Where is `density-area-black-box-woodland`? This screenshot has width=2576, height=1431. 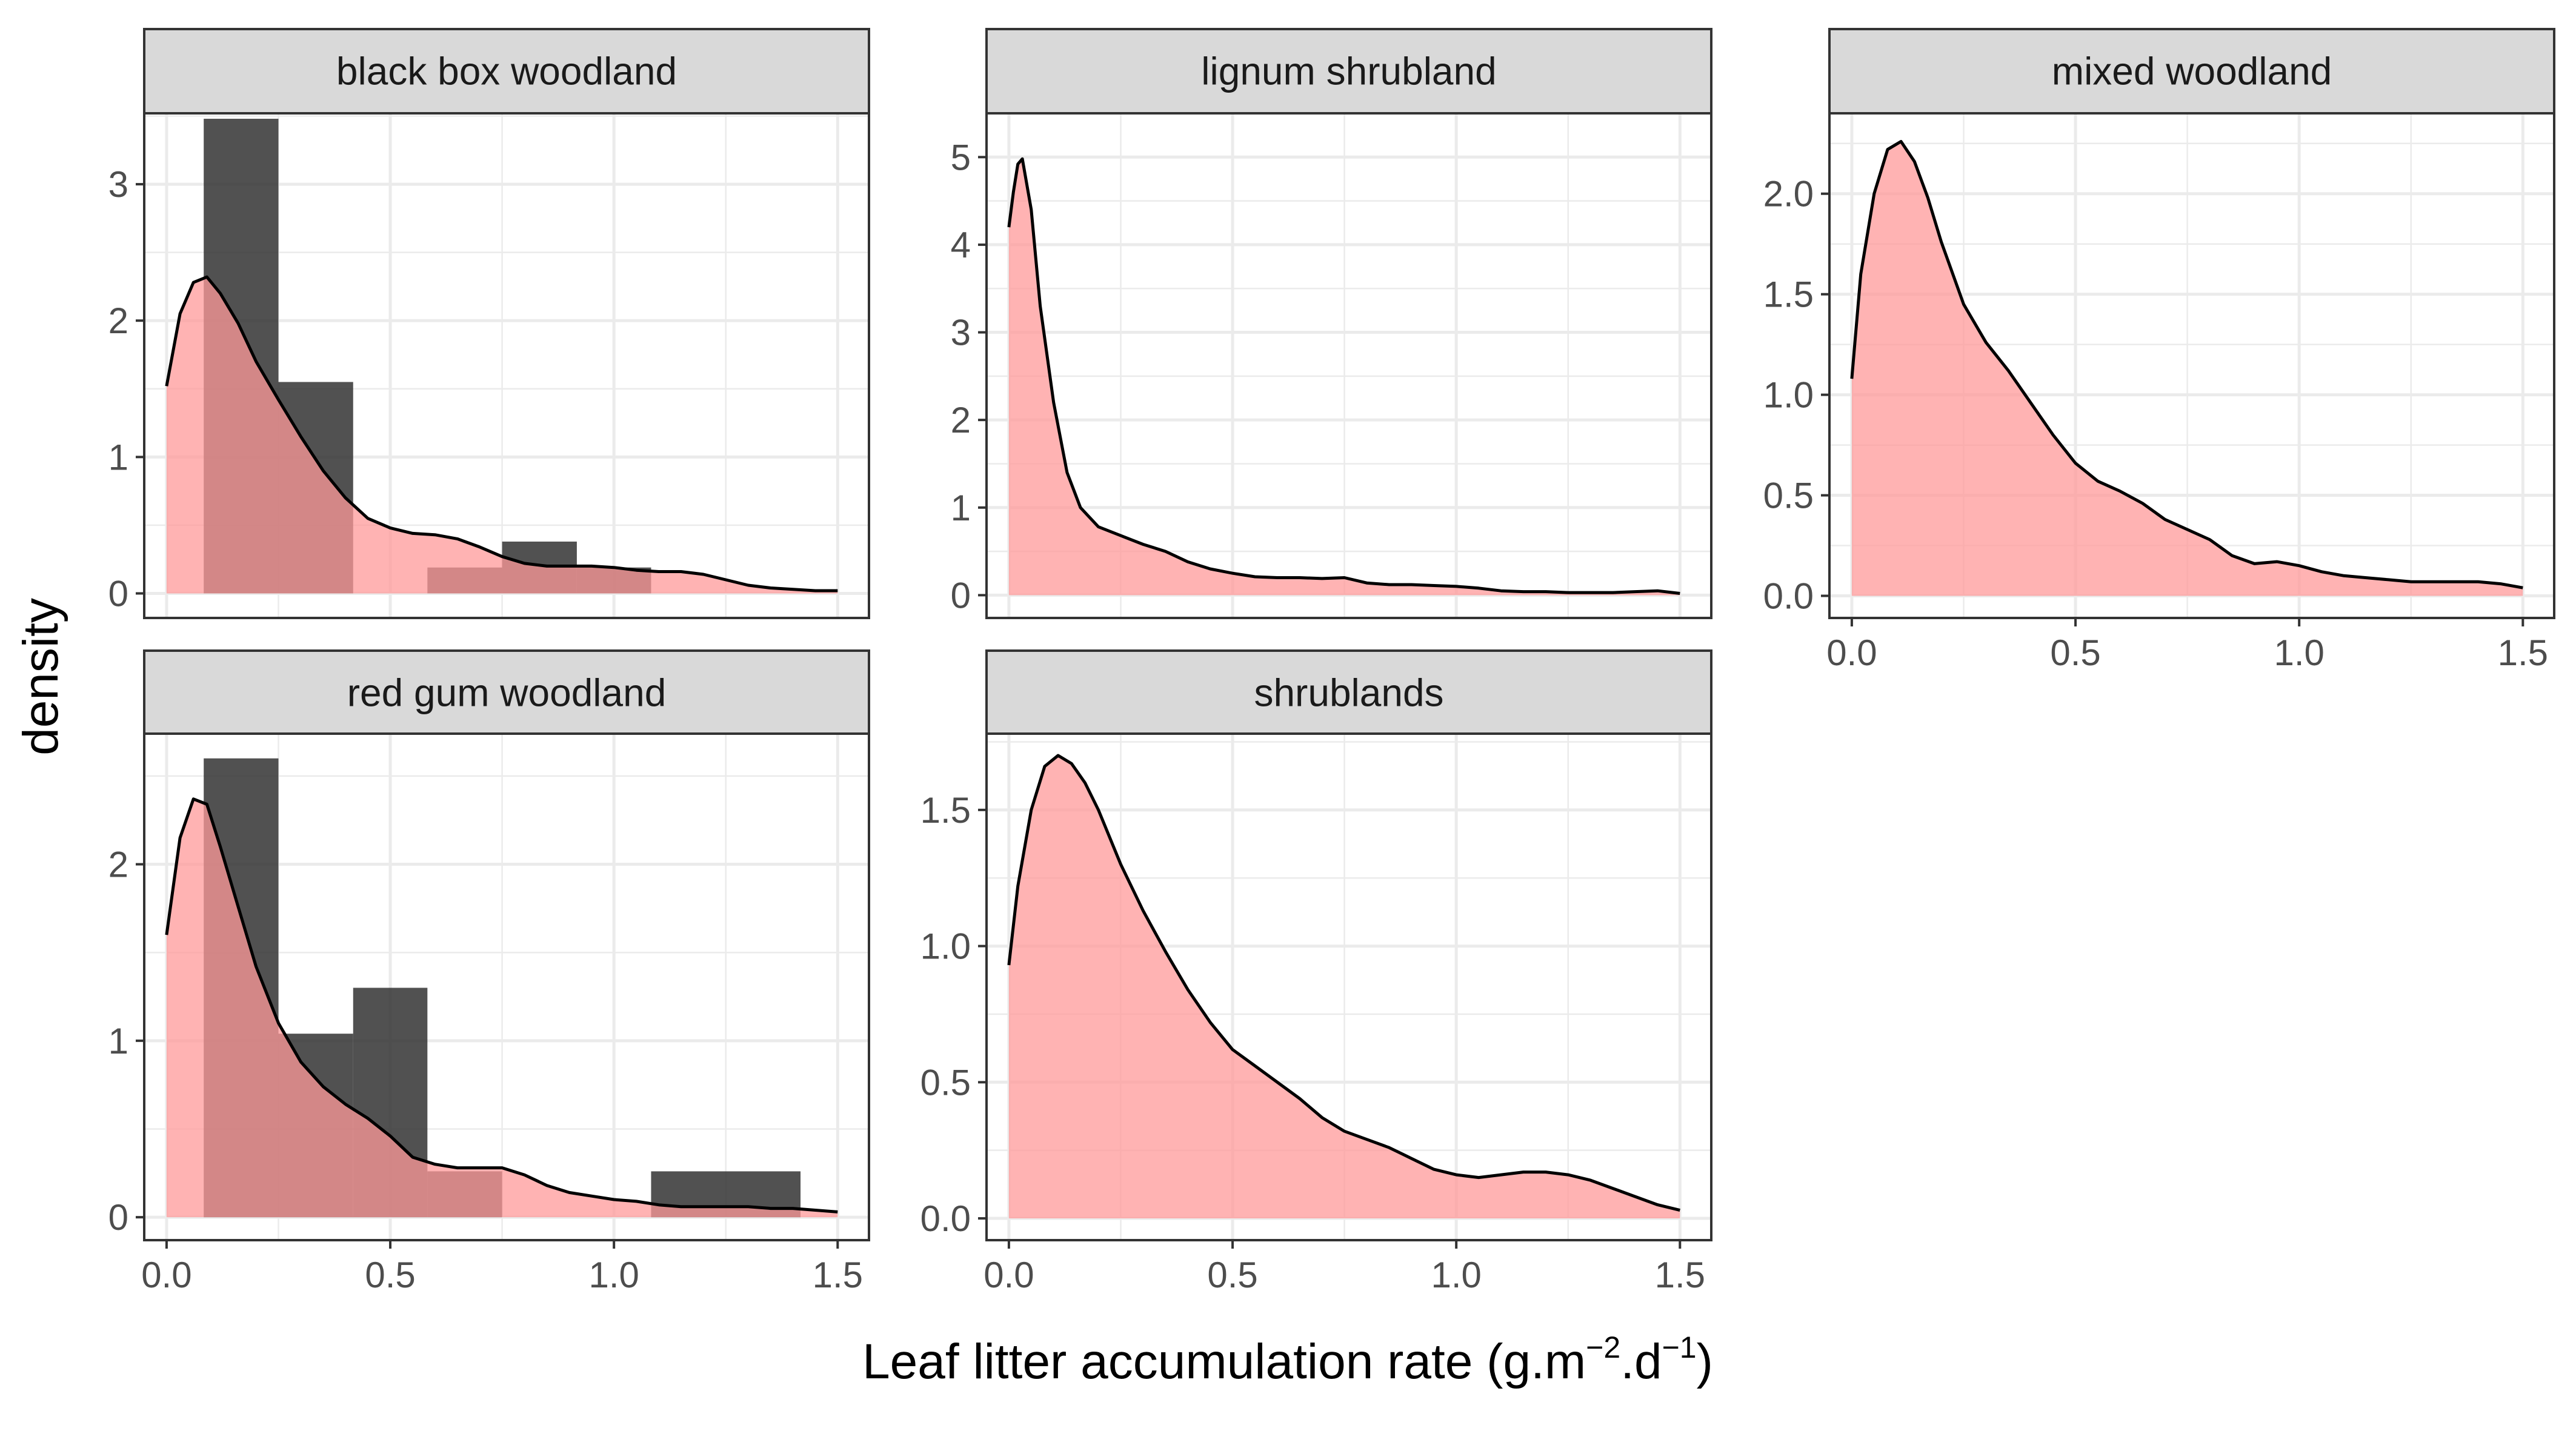 density-area-black-box-woodland is located at coordinates (502, 435).